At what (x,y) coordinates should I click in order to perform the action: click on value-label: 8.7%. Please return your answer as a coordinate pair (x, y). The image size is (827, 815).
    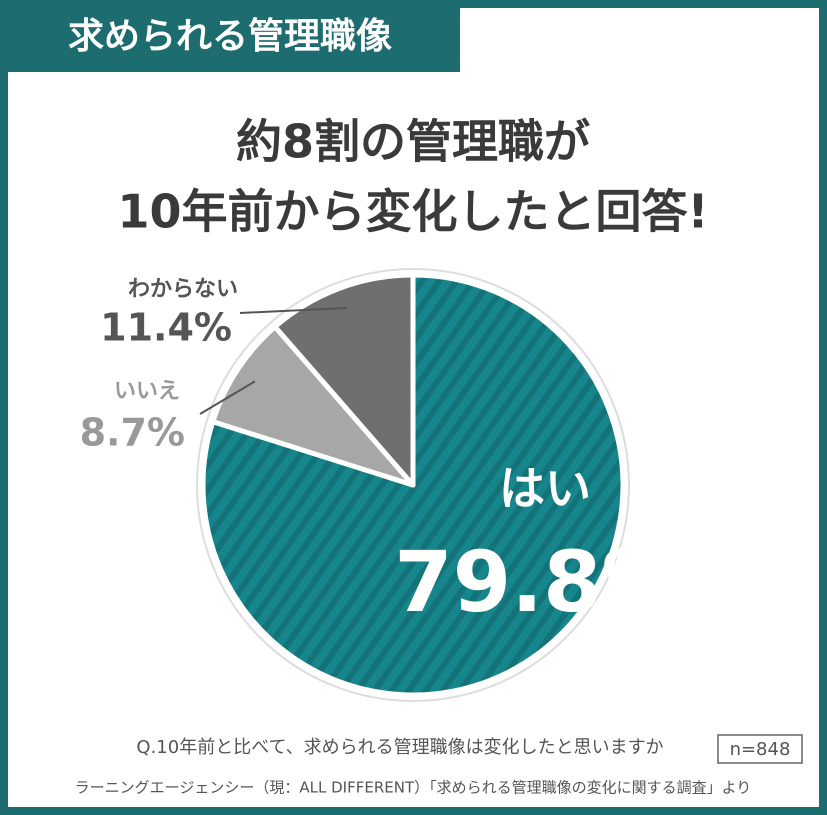
    Looking at the image, I should click on (132, 433).